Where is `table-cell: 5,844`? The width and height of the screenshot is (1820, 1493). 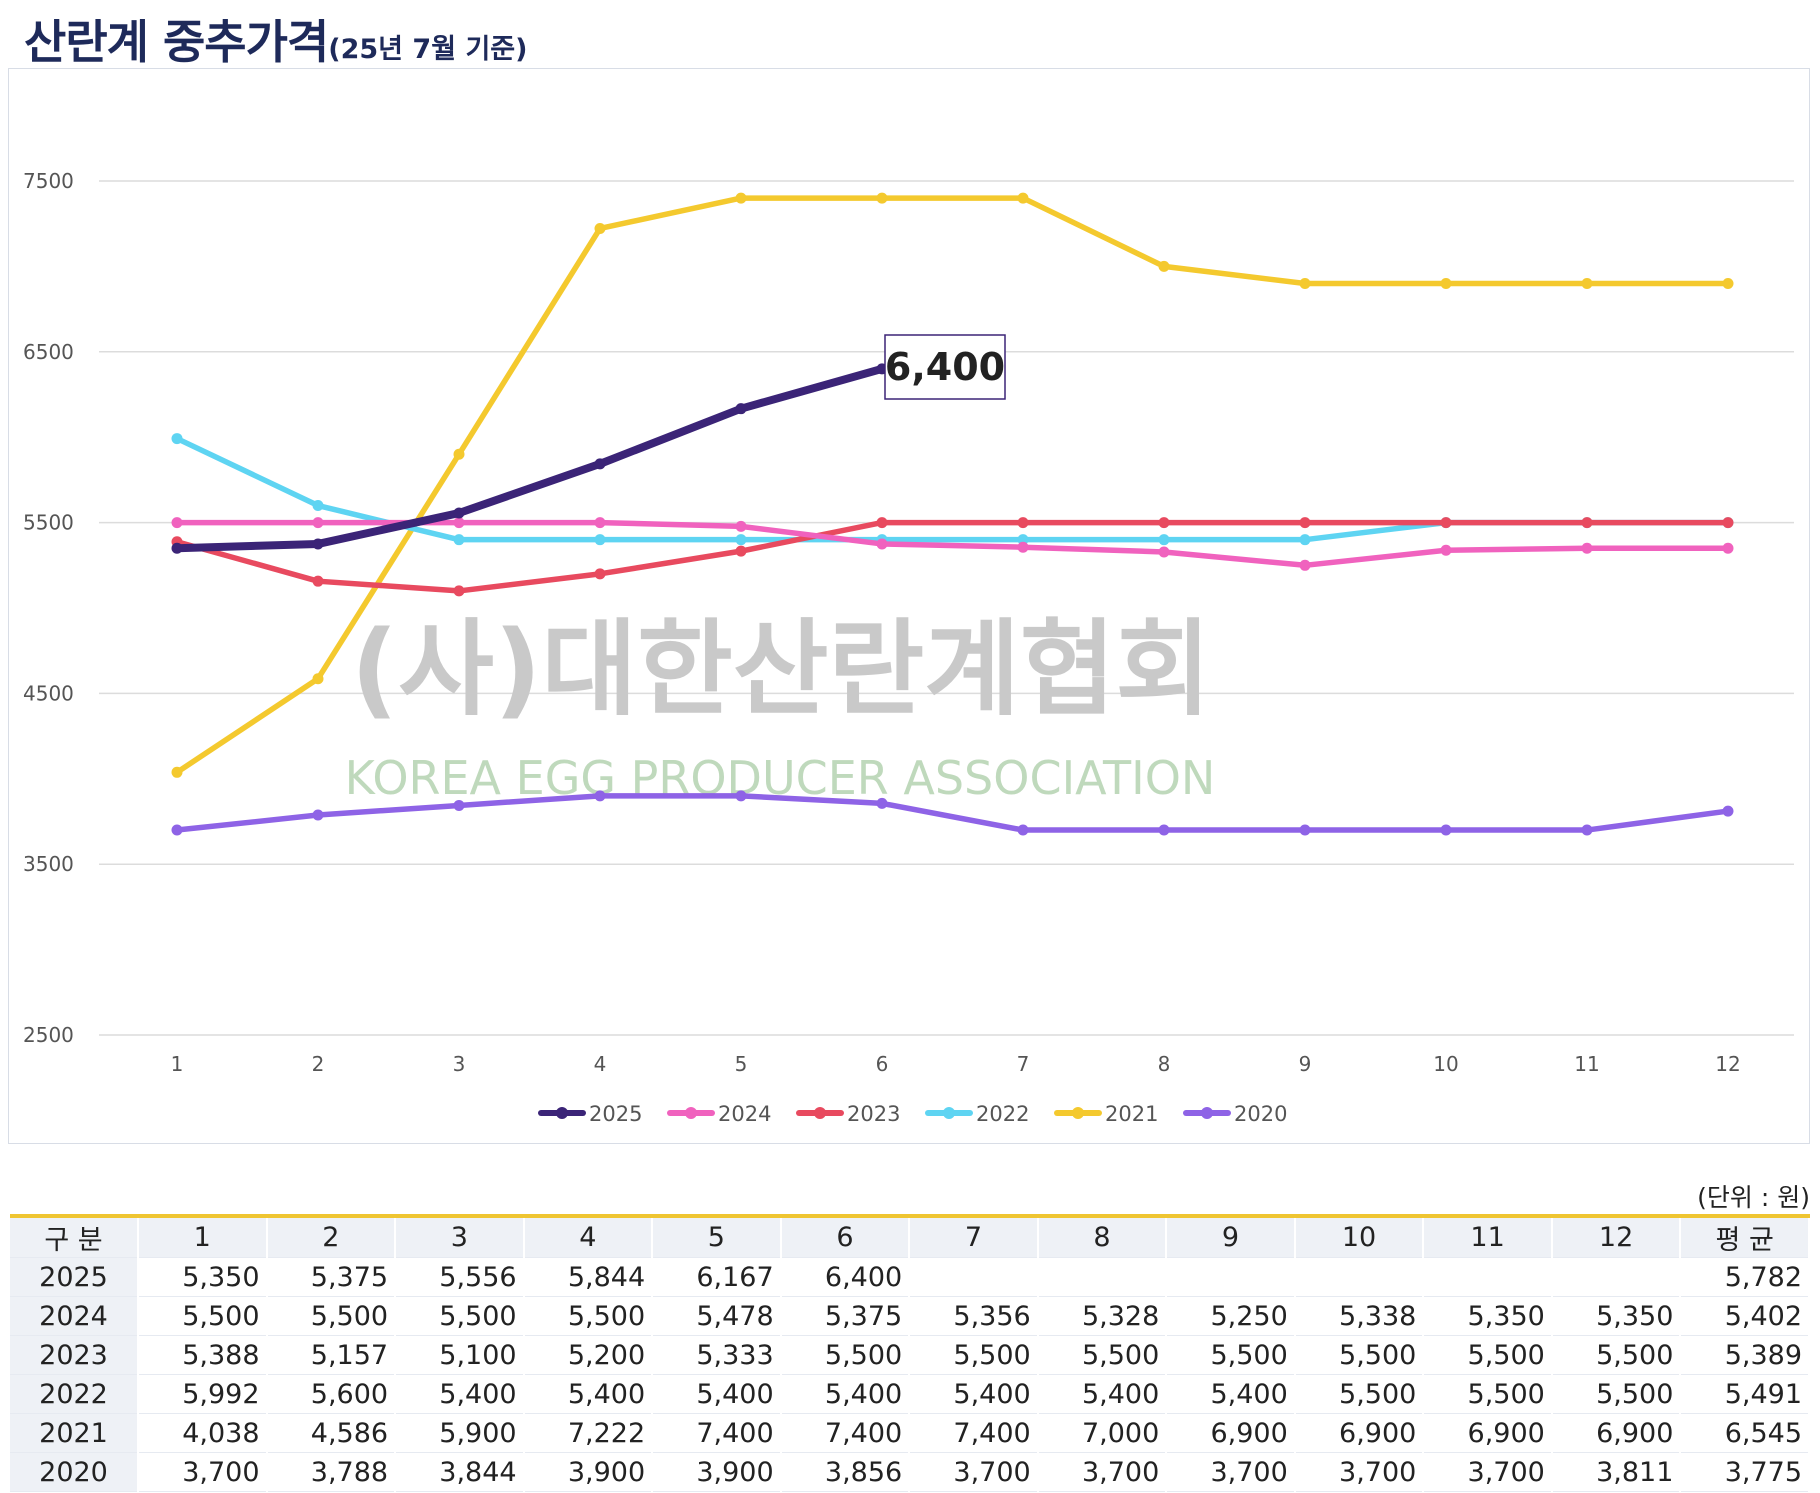 table-cell: 5,844 is located at coordinates (588, 1277).